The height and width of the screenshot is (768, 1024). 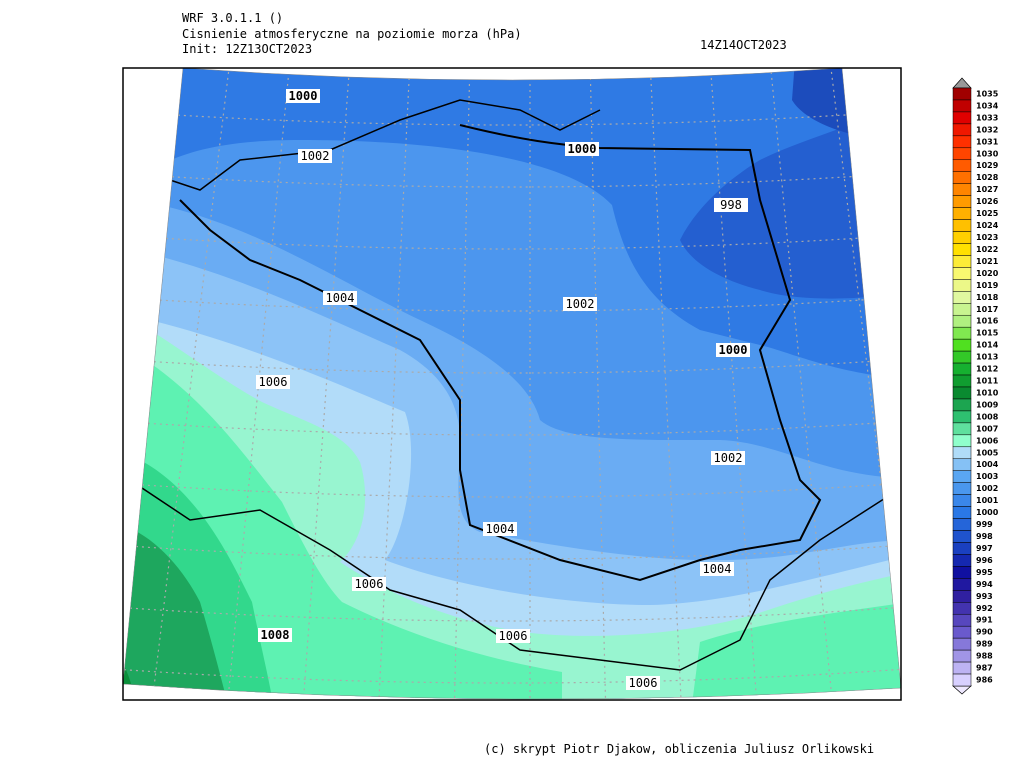 What do you see at coordinates (987, 404) in the screenshot?
I see `colorbar-label: 1009` at bounding box center [987, 404].